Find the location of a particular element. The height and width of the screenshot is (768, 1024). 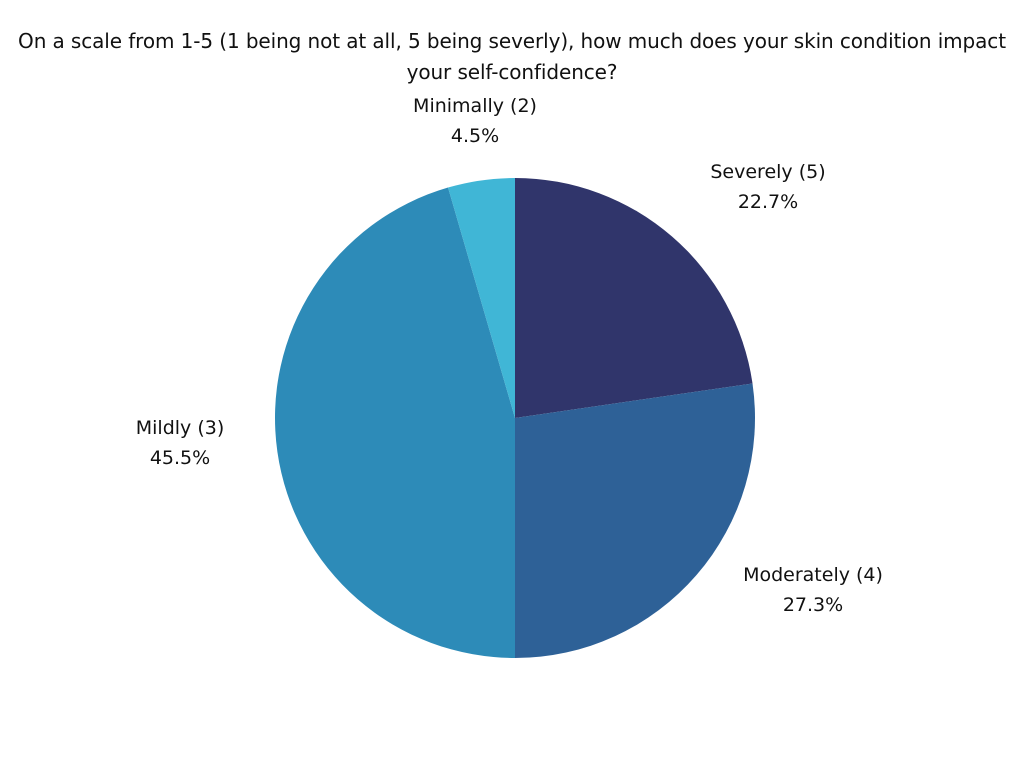

slice-label-name: Moderately (4) is located at coordinates (813, 575).